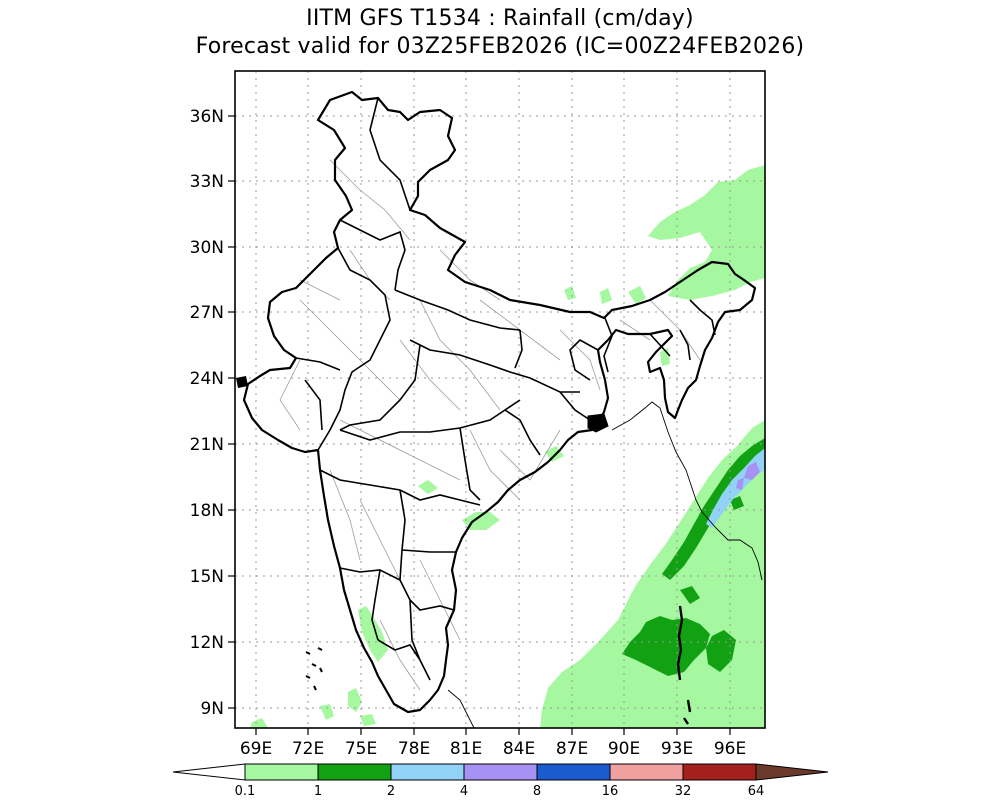 This screenshot has height=800, width=1000. I want to click on colorbar-level-label: 4, so click(464, 791).